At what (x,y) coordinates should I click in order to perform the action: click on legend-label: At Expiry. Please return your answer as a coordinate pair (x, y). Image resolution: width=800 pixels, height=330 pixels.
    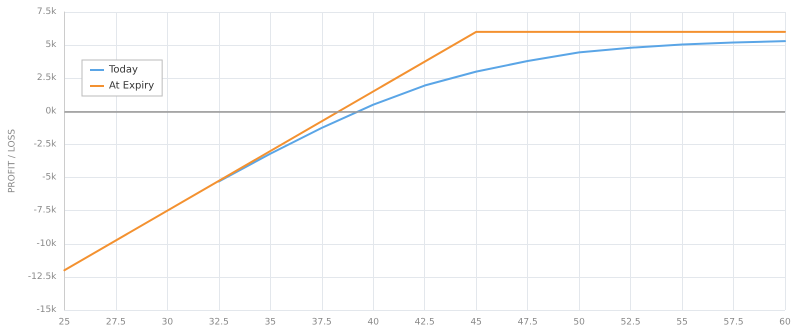
    Looking at the image, I should click on (131, 86).